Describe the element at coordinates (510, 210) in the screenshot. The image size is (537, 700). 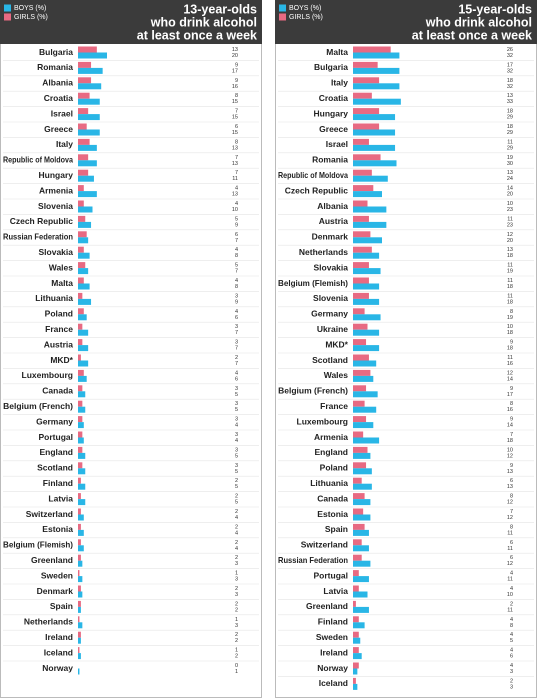
I see `value-label: 23` at that location.